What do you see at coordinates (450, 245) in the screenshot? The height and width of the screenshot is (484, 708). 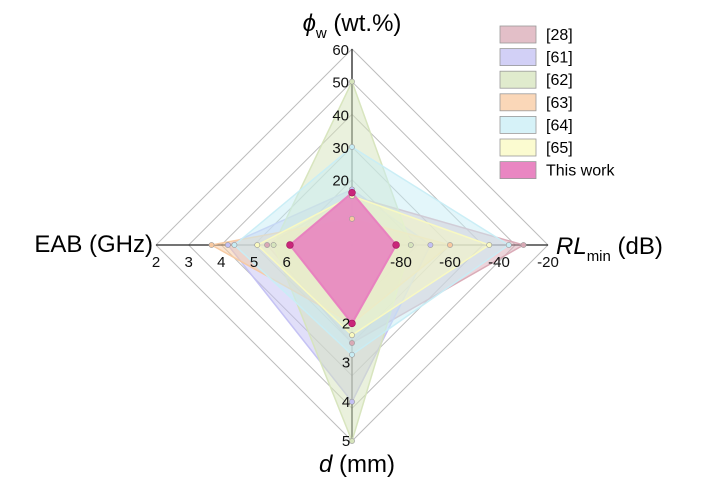 I see `data-point-3-rl` at bounding box center [450, 245].